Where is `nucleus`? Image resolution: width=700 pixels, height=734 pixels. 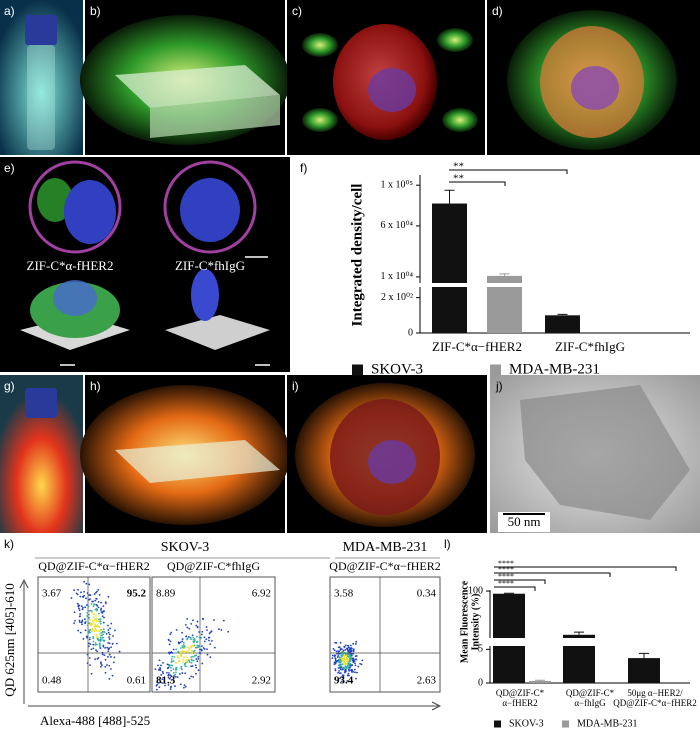
nucleus is located at coordinates (392, 90).